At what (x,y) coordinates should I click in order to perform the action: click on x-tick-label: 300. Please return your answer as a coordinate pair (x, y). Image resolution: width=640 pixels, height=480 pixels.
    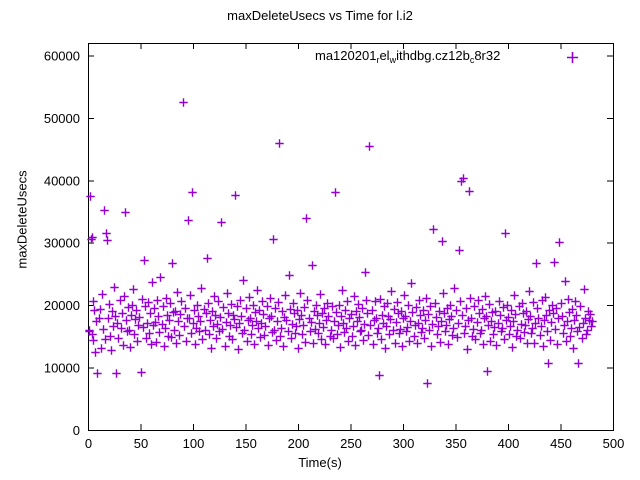
    Looking at the image, I should click on (404, 443).